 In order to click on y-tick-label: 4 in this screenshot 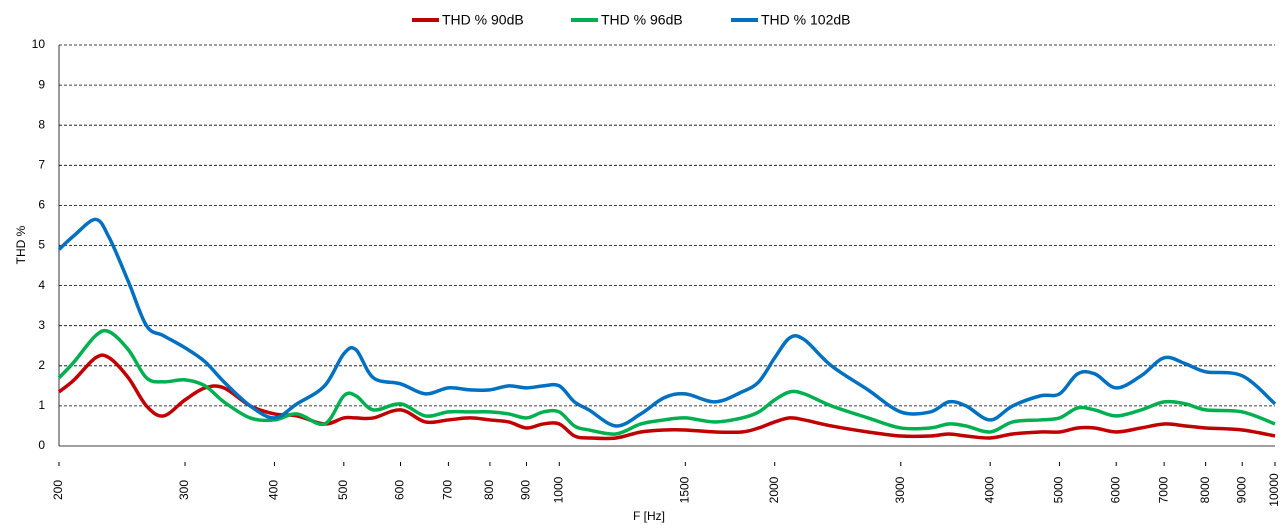, I will do `click(41, 285)`.